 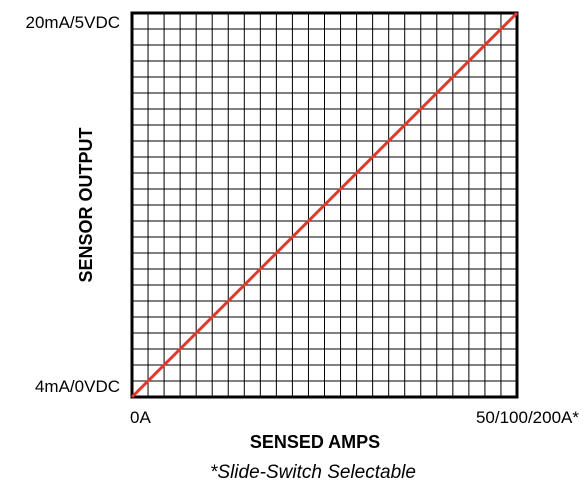 I want to click on y-axis-label: SENSOR OUTPUT, so click(x=86, y=204).